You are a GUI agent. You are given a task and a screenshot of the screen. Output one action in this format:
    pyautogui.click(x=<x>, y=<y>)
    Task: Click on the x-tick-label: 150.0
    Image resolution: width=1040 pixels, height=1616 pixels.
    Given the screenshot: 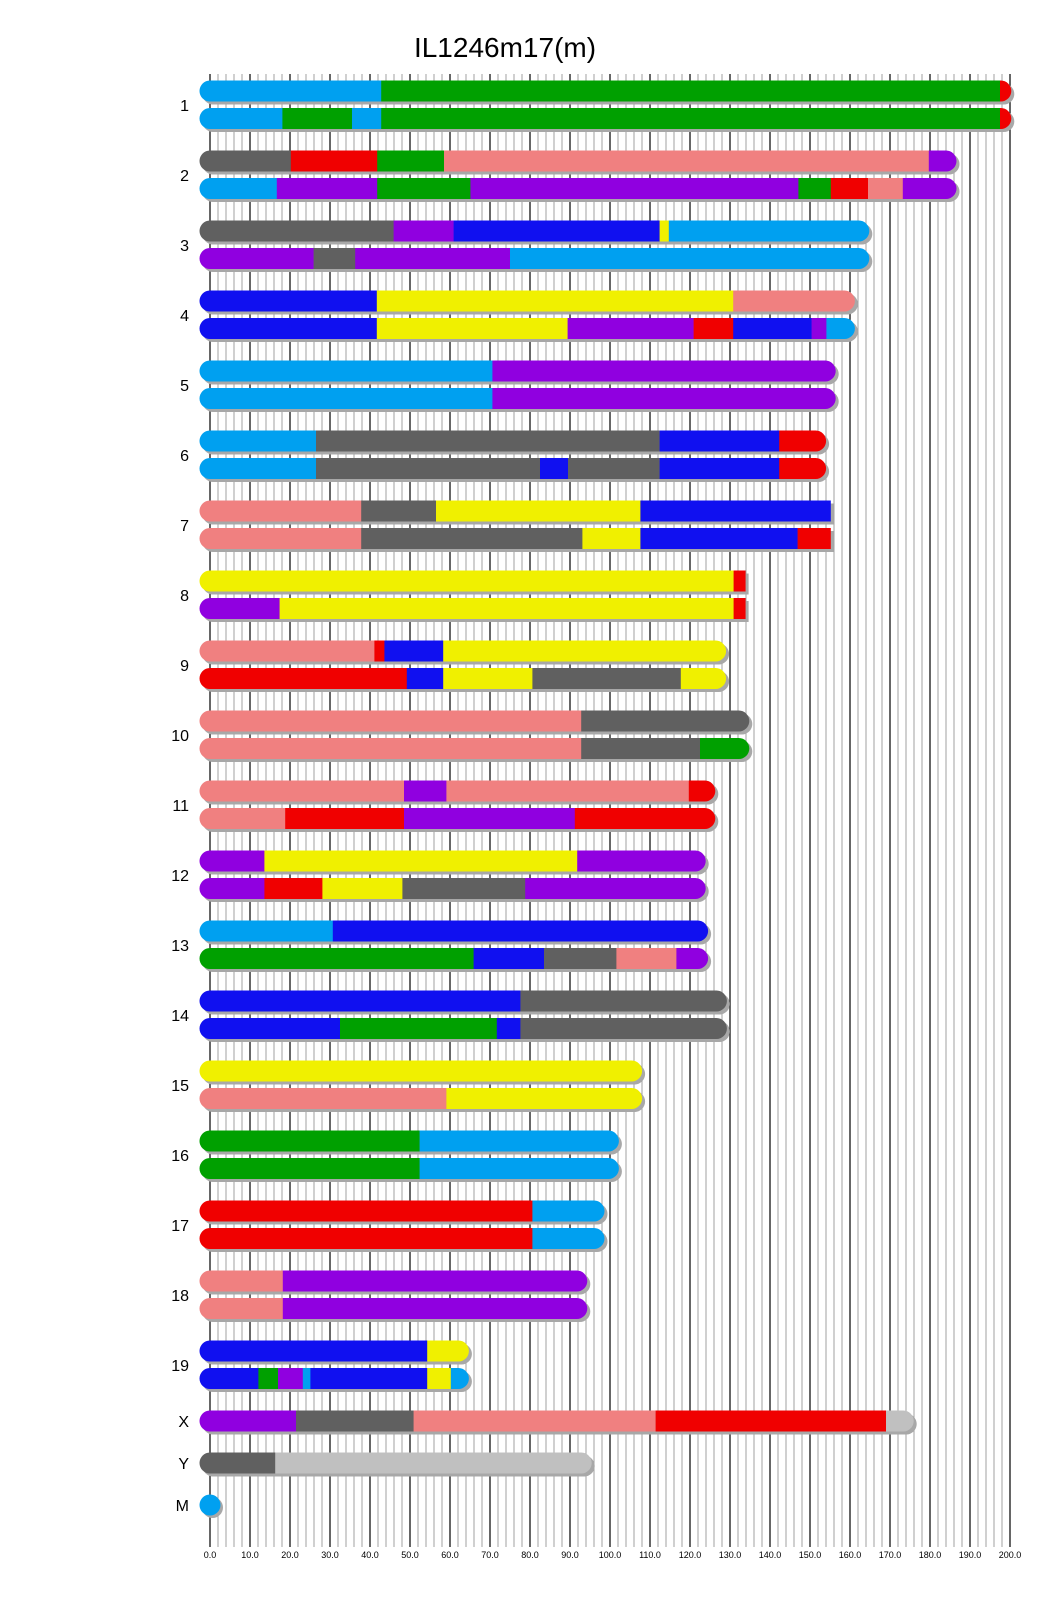 What is the action you would take?
    pyautogui.click(x=810, y=1555)
    